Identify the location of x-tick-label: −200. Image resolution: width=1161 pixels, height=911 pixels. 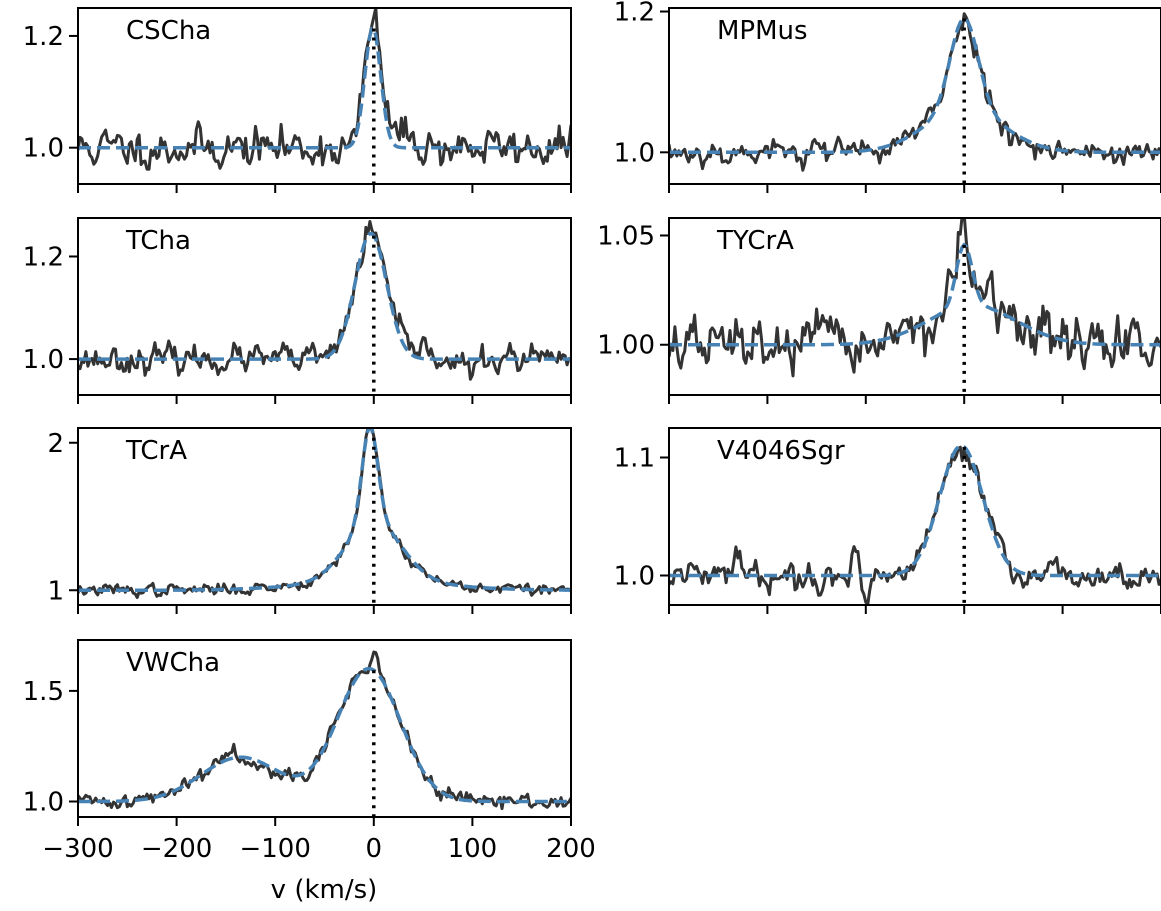
(176, 849).